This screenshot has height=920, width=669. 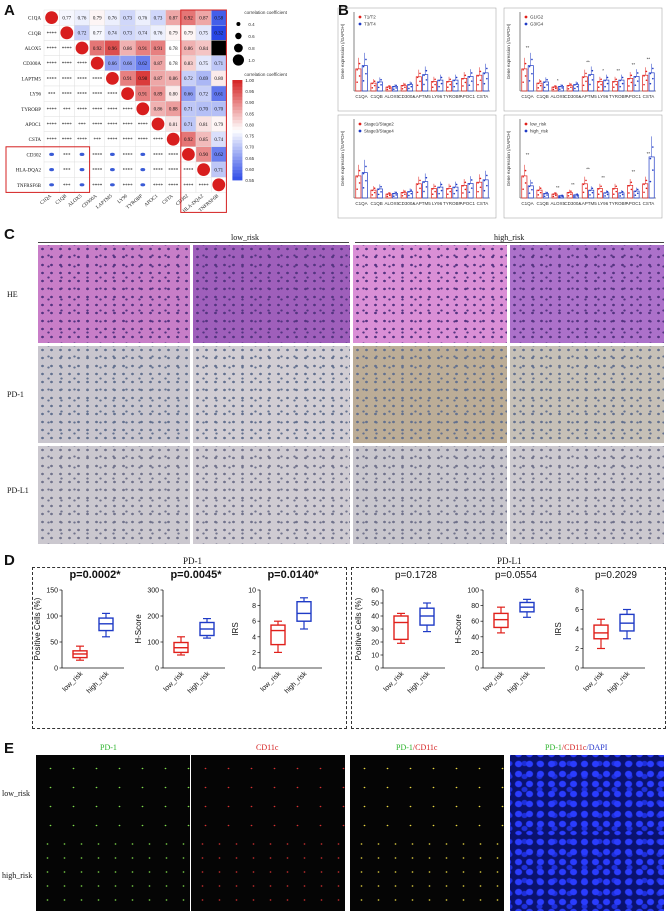 What do you see at coordinates (29, 186) in the screenshot?
I see `gene-row-label: TNFRSF6B` at bounding box center [29, 186].